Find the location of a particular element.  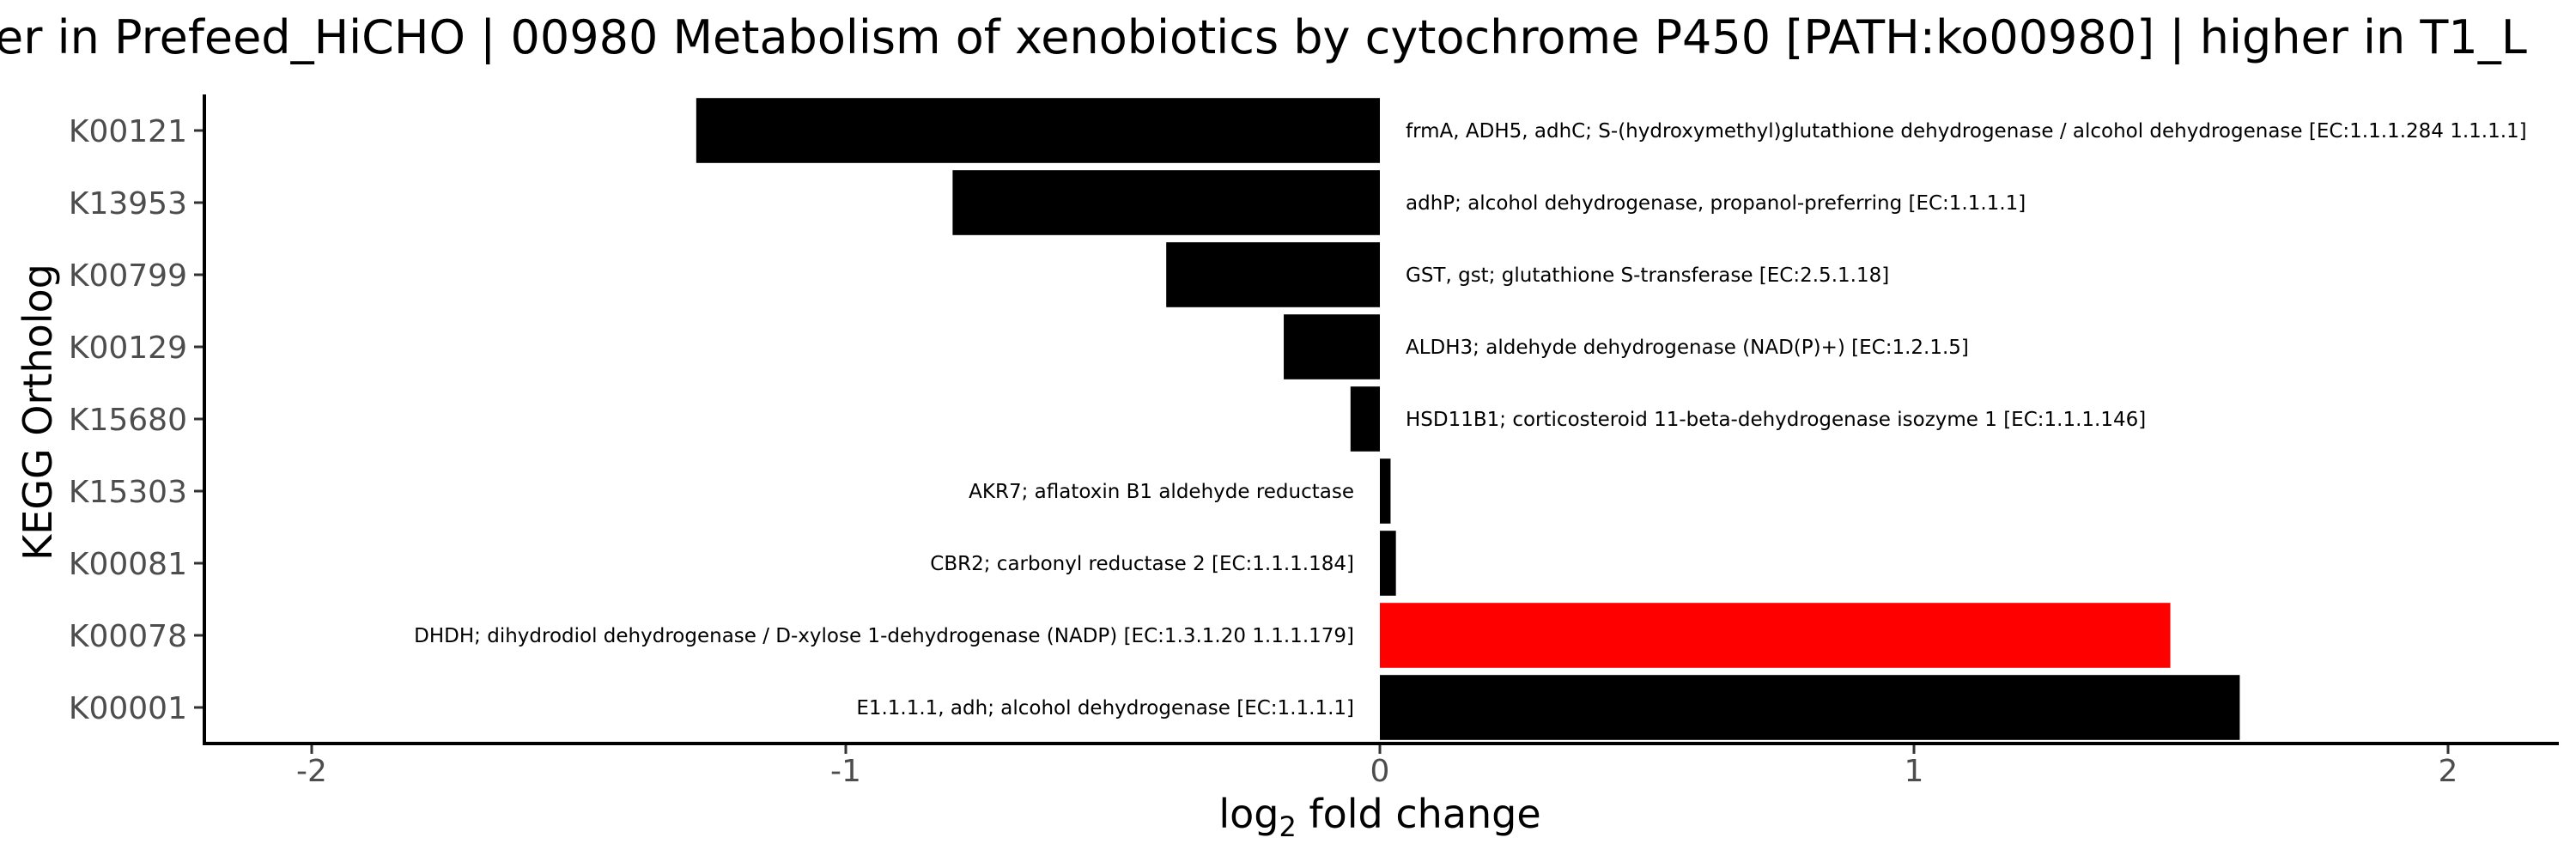

y-tick-label-K00081: K00081 is located at coordinates (128, 564).